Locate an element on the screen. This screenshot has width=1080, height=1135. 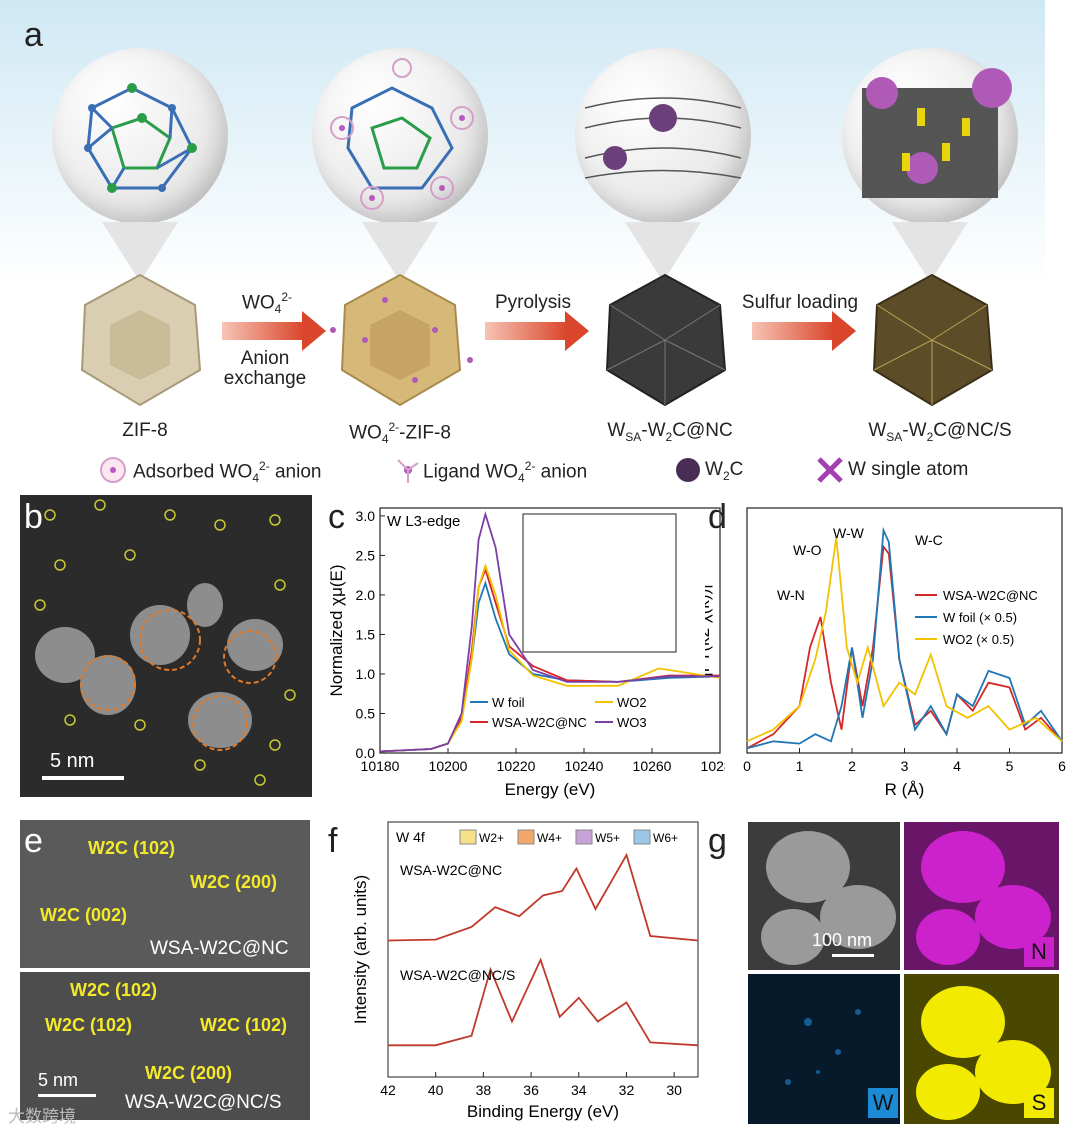
x-tick-label: 2 is located at coordinates (852, 766).